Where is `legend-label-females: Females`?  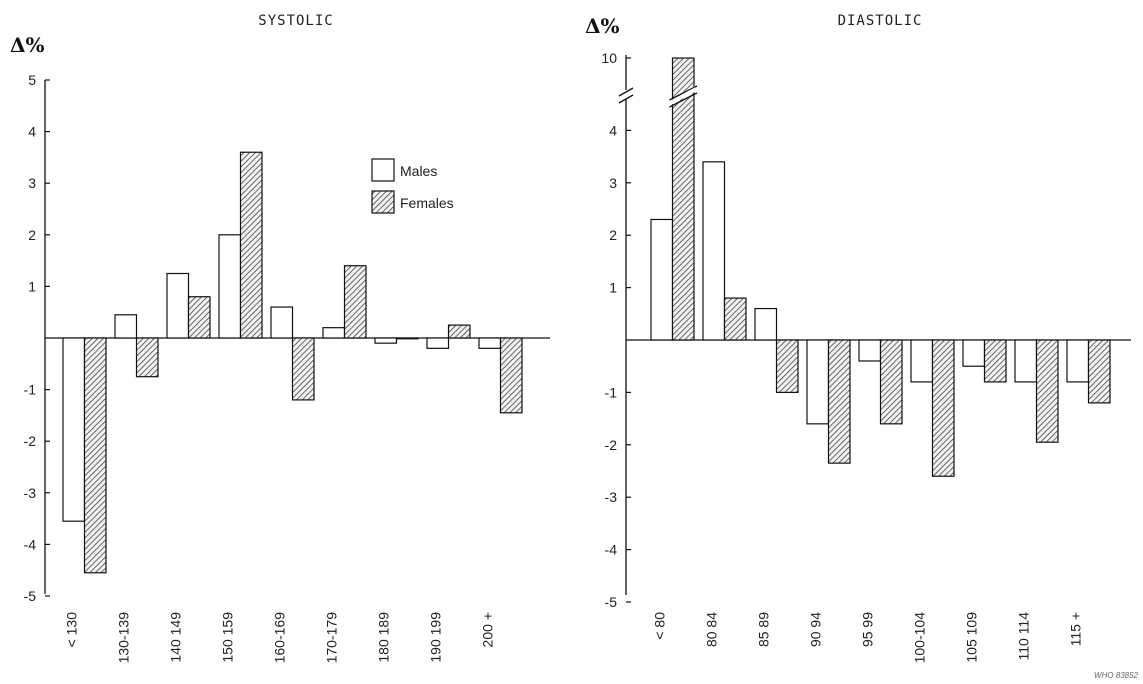 legend-label-females: Females is located at coordinates (427, 203).